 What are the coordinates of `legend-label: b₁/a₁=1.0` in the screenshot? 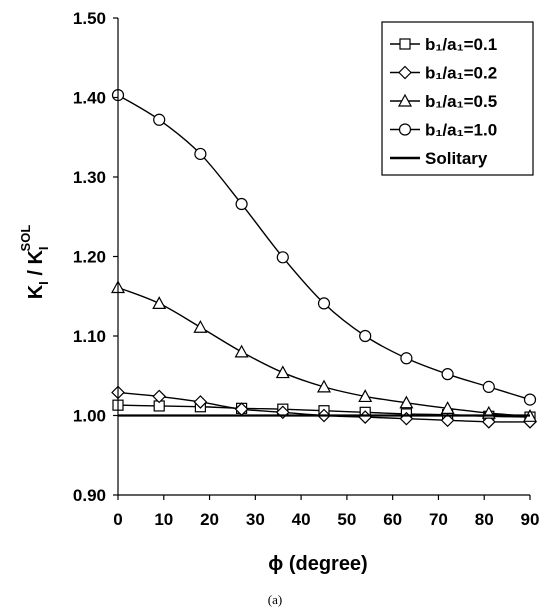 It's located at (461, 130).